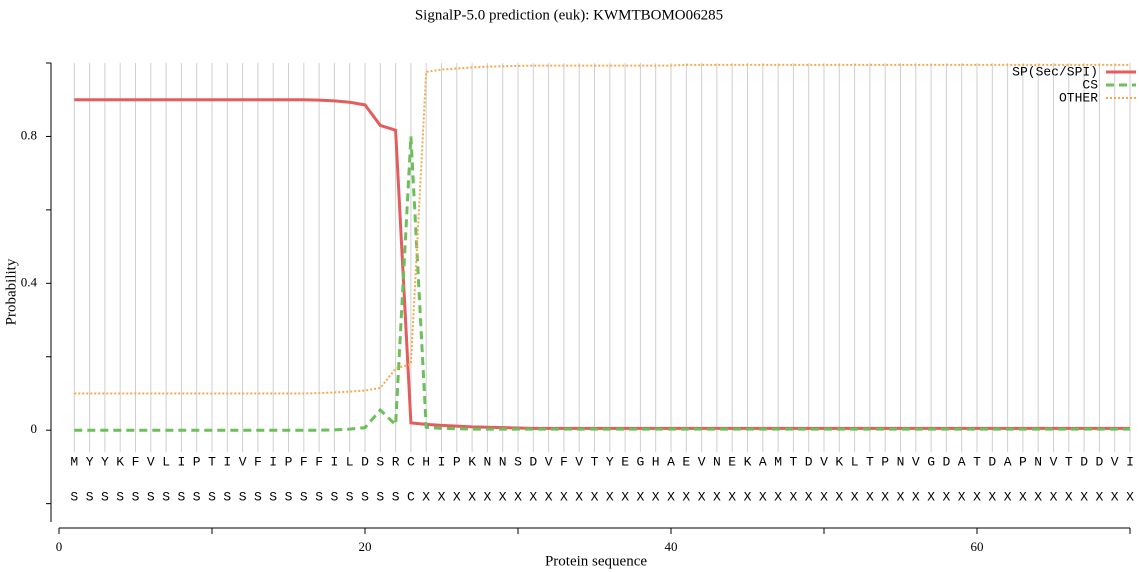 Image resolution: width=1139 pixels, height=572 pixels. What do you see at coordinates (365, 546) in the screenshot?
I see `x-tick-label: 20` at bounding box center [365, 546].